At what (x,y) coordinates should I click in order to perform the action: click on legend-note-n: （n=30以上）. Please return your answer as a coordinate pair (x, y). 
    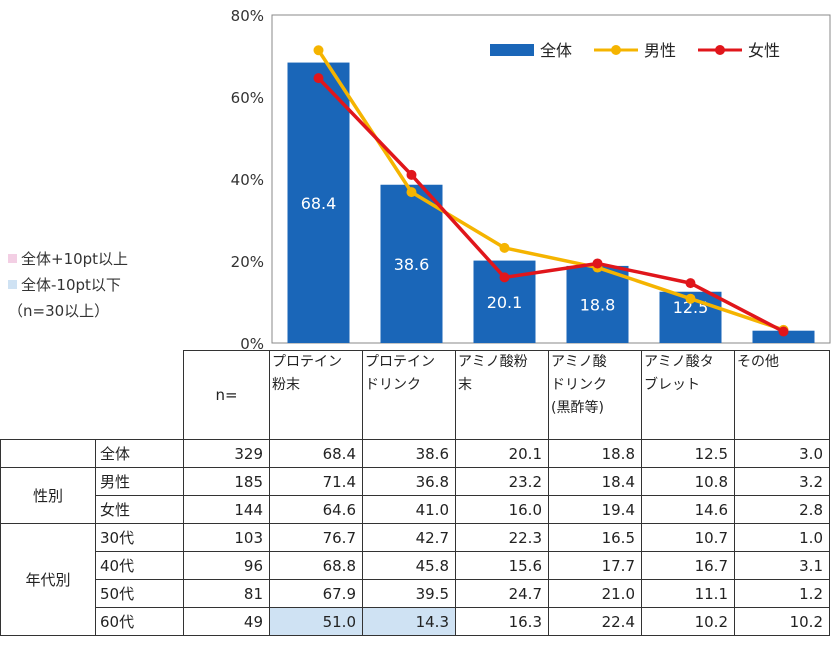
    Looking at the image, I should click on (58, 310).